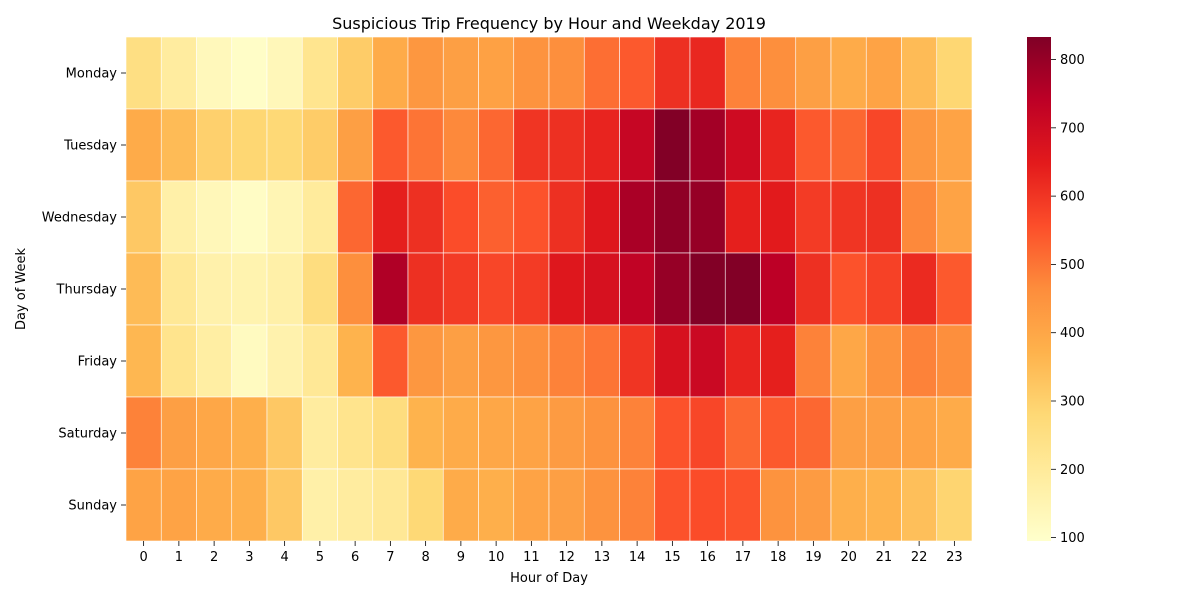  What do you see at coordinates (566, 557) in the screenshot?
I see `x-tick-label: 12` at bounding box center [566, 557].